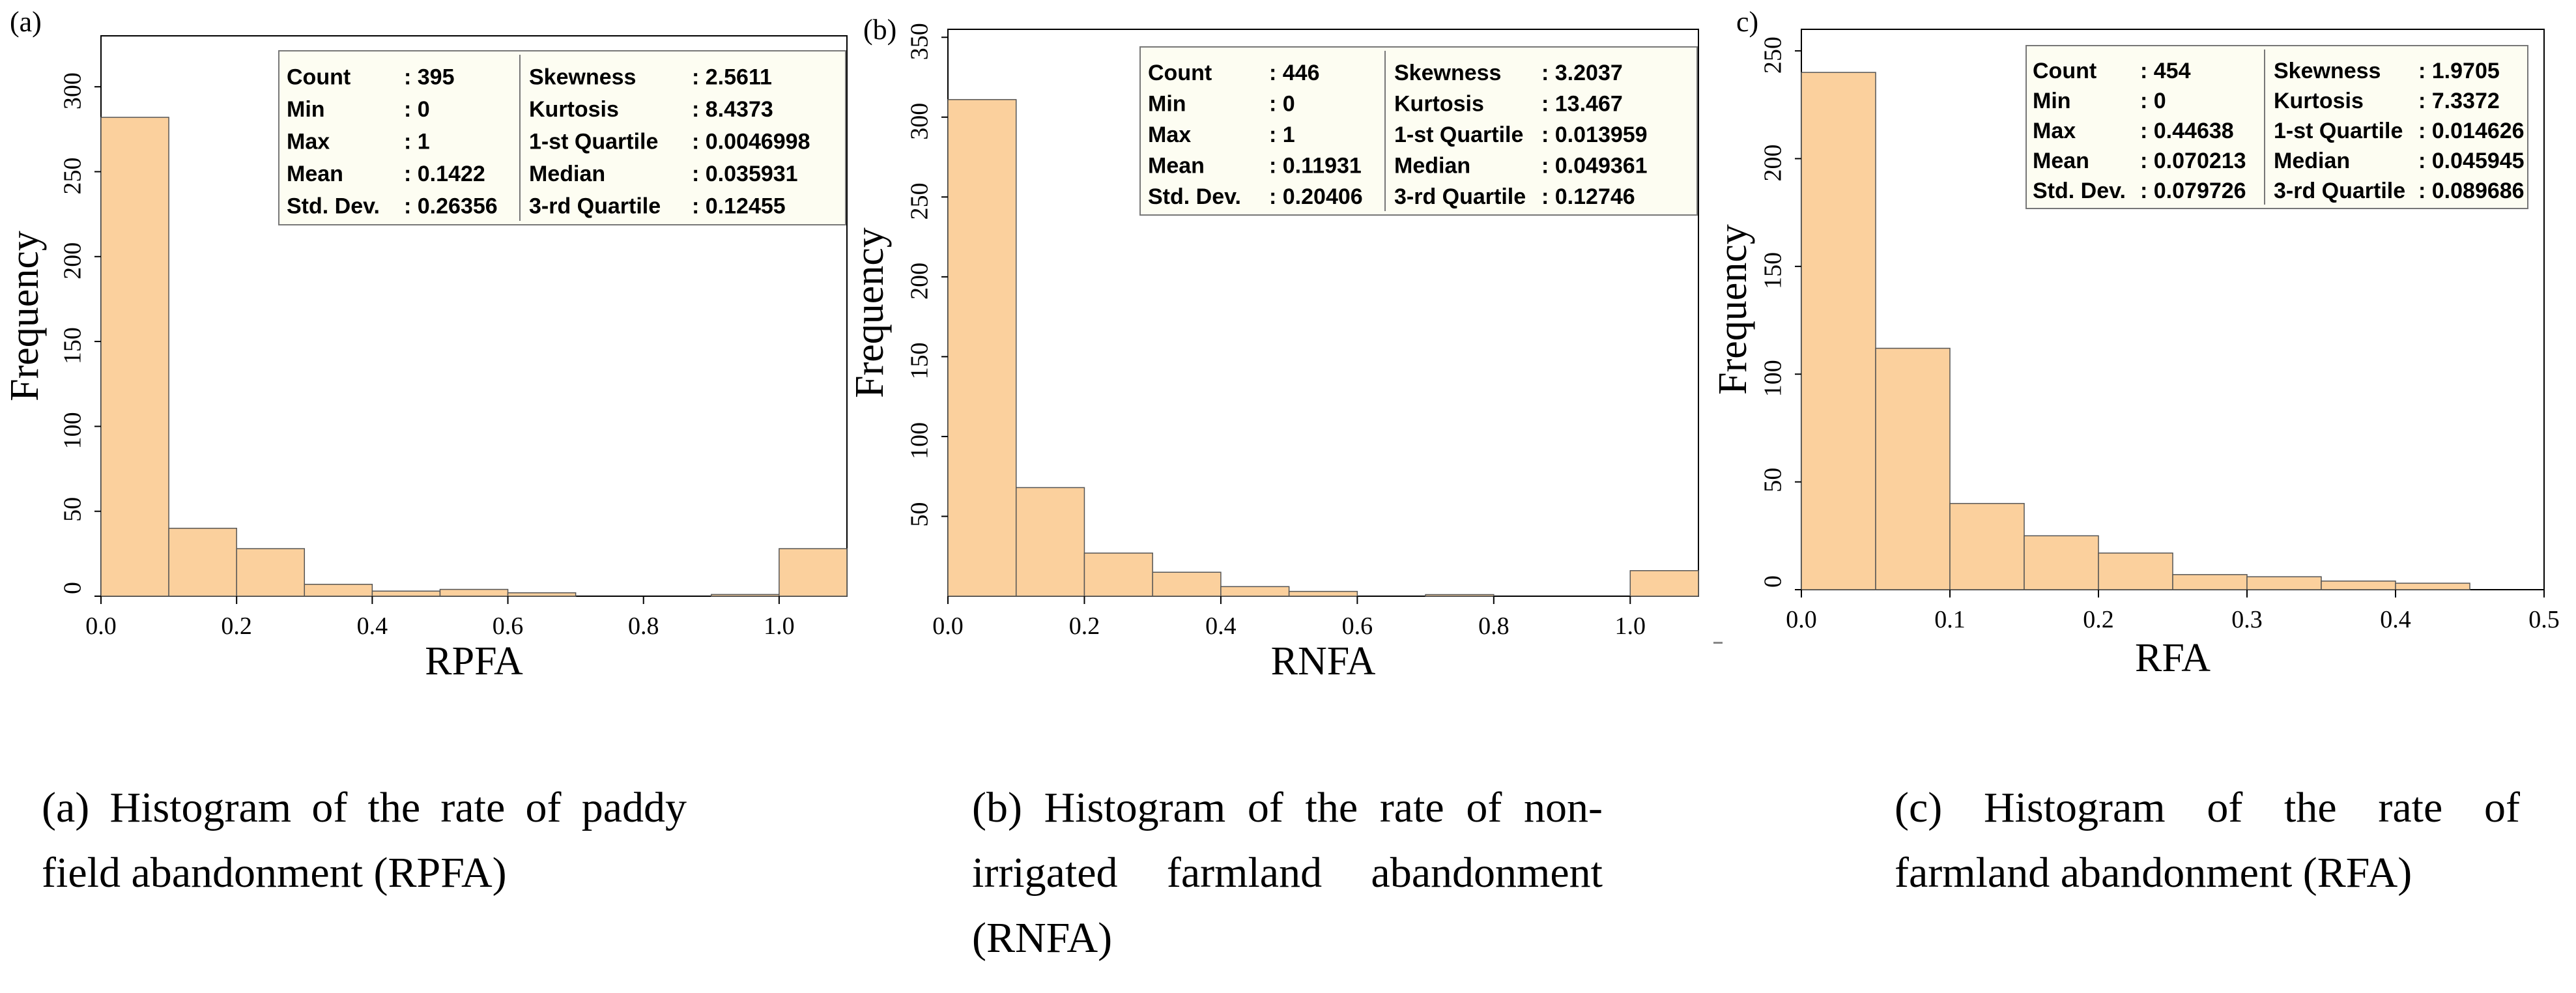 The height and width of the screenshot is (993, 2576). What do you see at coordinates (1588, 197) in the screenshot?
I see `stats-cell: : 0.12746` at bounding box center [1588, 197].